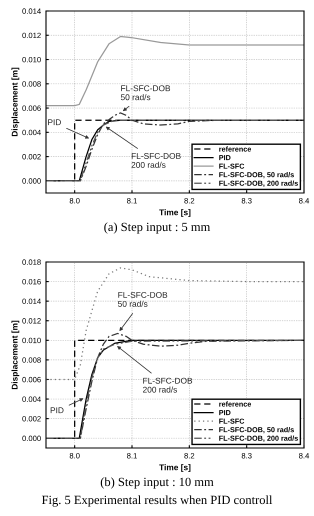  I want to click on text: (a) Step input : 5 mm, so click(157, 228).